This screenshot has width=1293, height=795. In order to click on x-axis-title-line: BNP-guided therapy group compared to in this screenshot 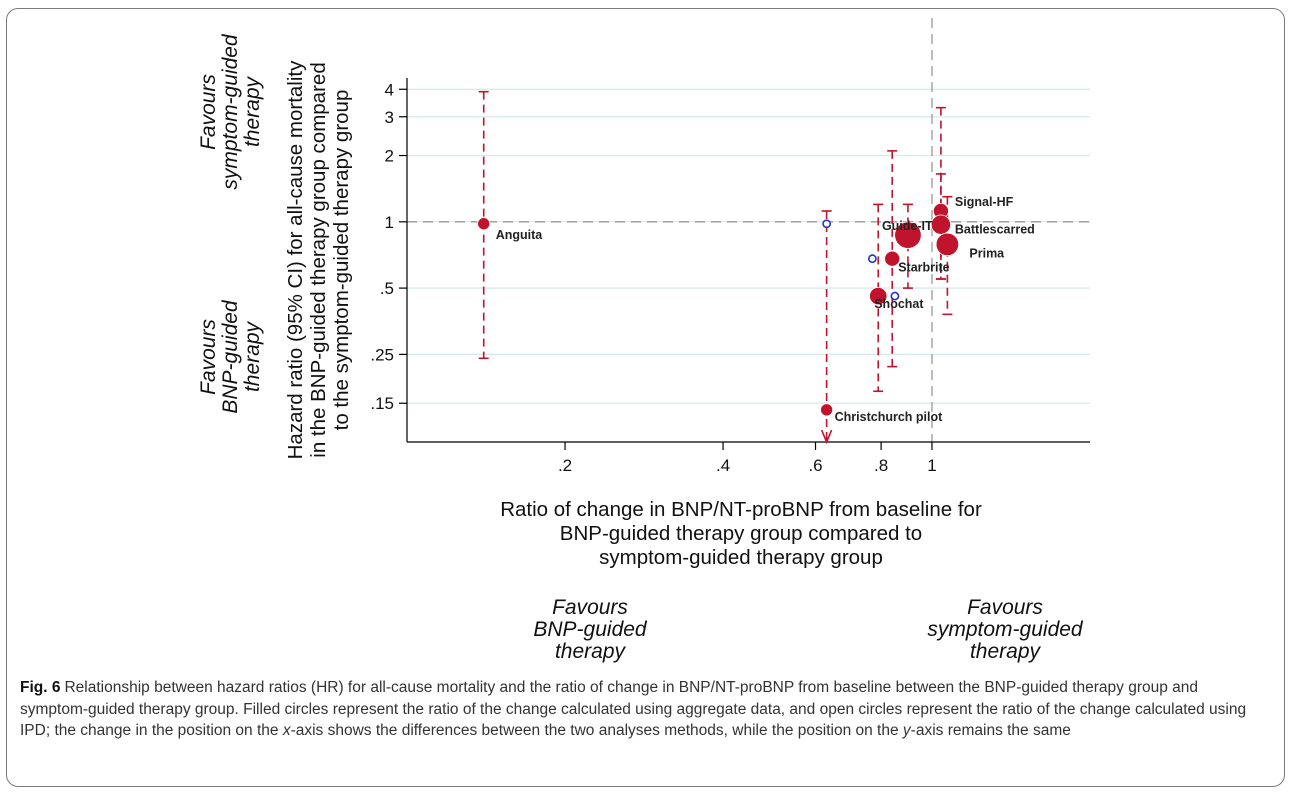, I will do `click(741, 533)`.